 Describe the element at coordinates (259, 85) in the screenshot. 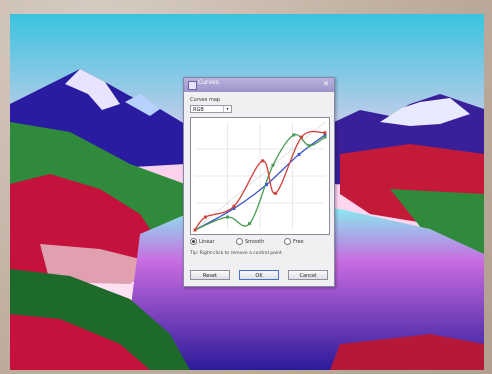

I see `dialog-titlebar: Curves ✕` at that location.